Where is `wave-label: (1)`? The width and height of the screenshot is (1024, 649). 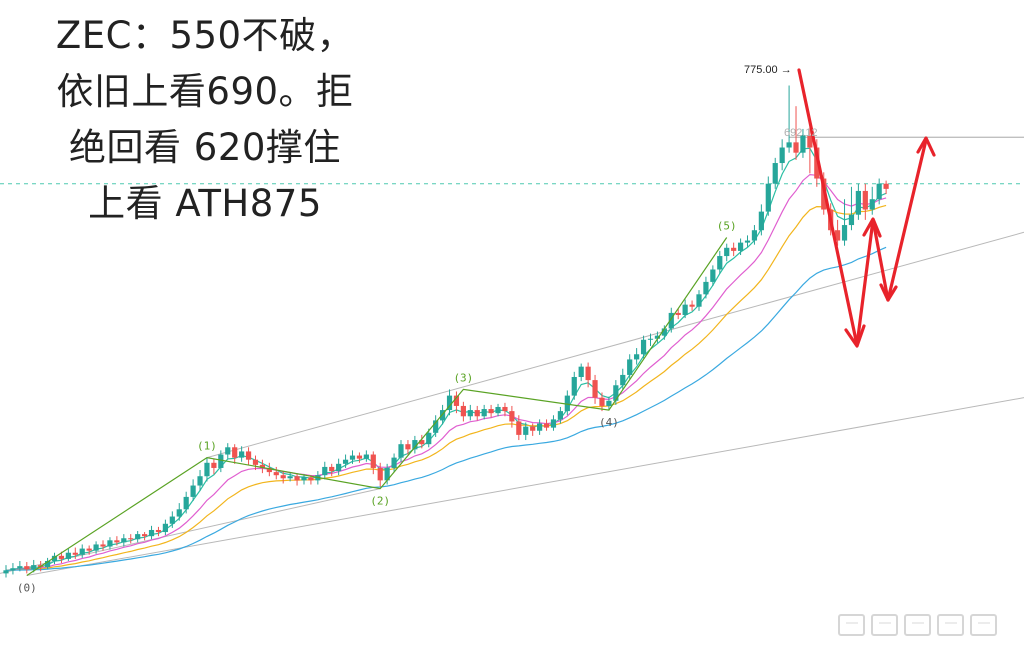 wave-label: (1) is located at coordinates (207, 446).